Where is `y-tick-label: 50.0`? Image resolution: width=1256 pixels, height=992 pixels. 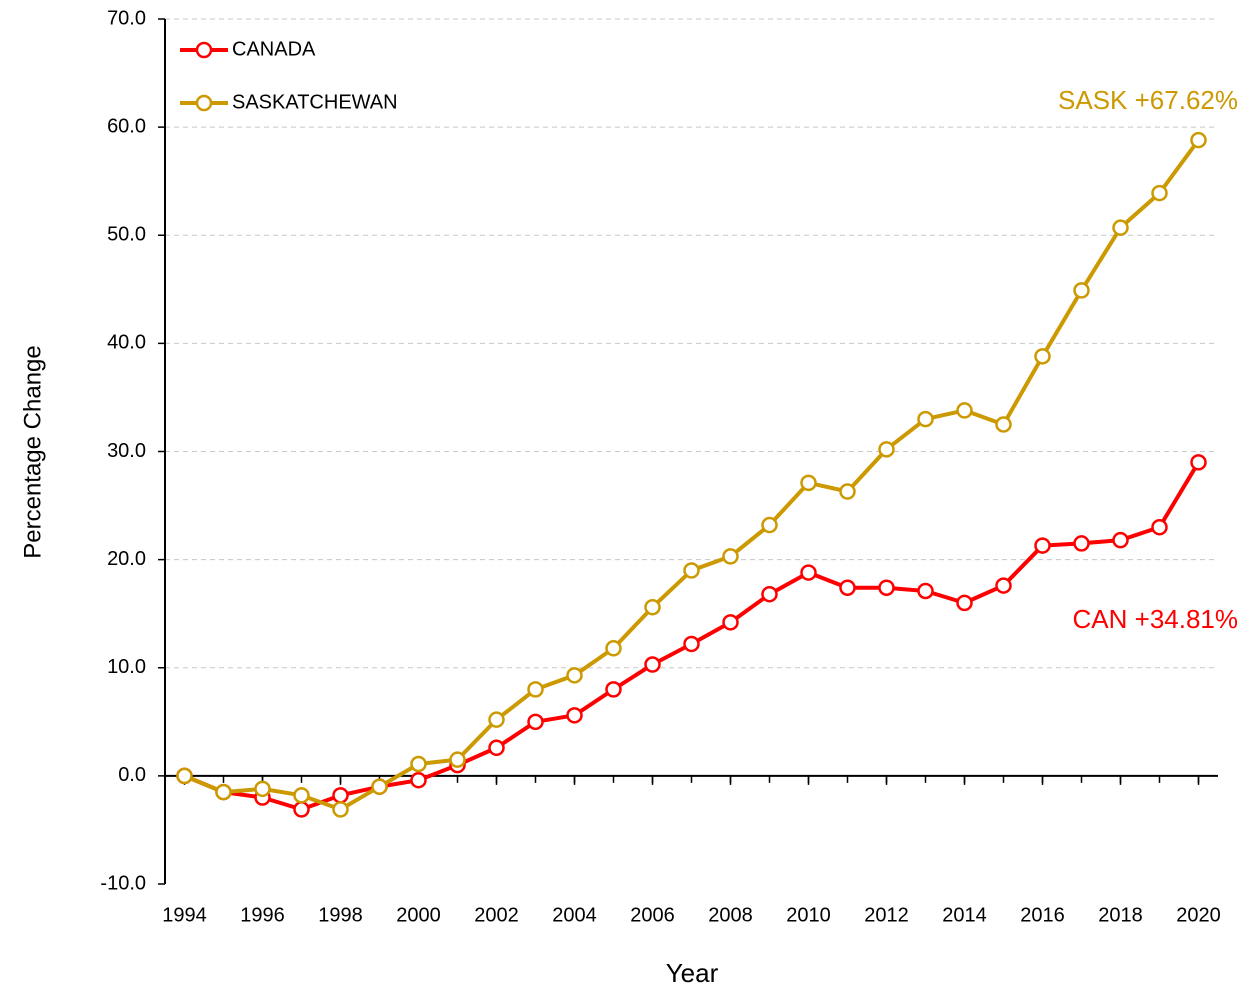
y-tick-label: 50.0 is located at coordinates (126, 235).